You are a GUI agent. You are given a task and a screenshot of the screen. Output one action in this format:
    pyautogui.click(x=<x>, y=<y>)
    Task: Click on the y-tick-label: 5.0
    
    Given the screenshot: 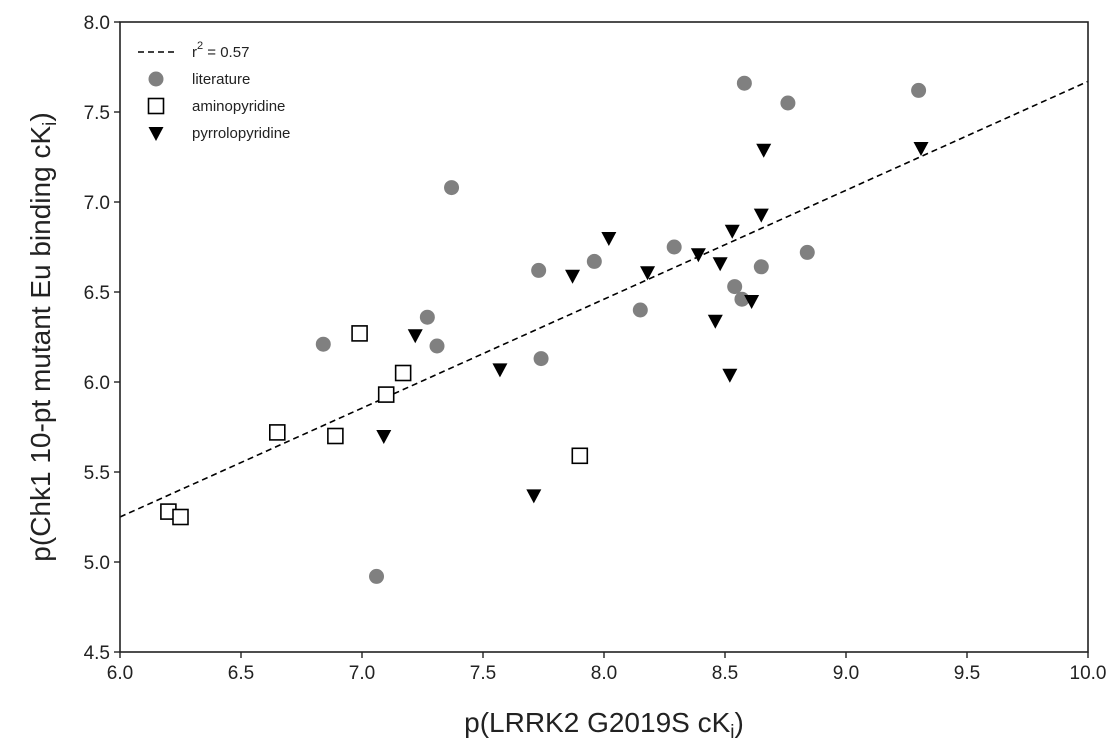 What is the action you would take?
    pyautogui.click(x=97, y=563)
    